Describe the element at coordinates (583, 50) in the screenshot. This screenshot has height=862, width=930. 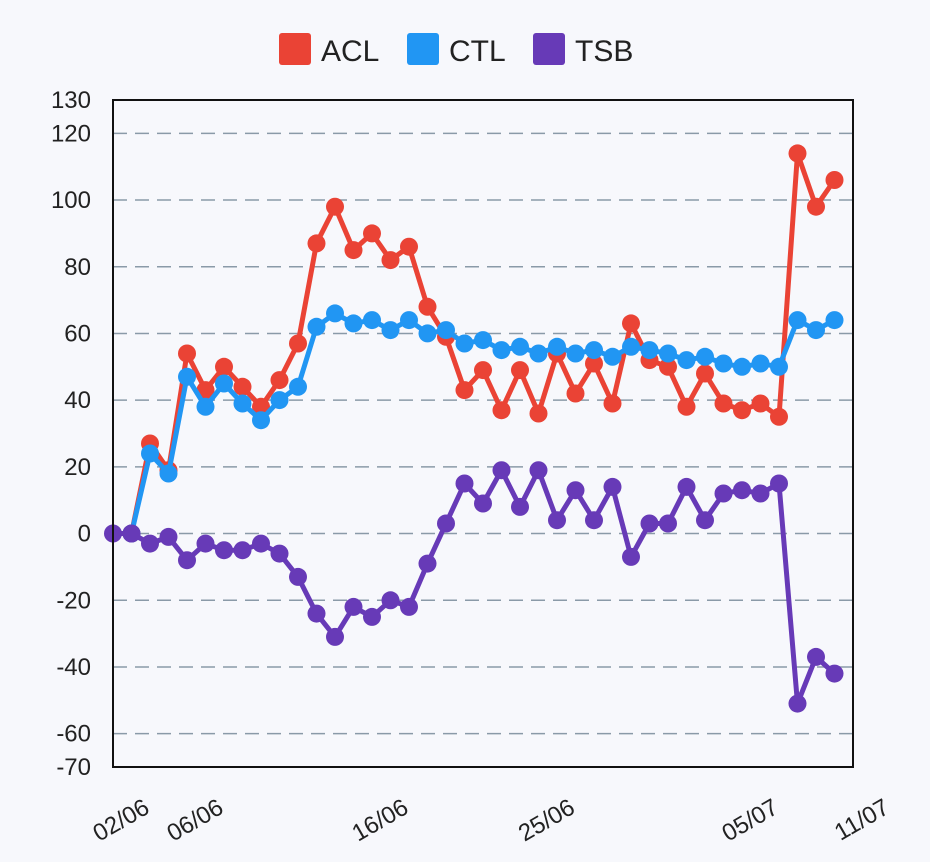
I see `legend-item-tsb: TSB` at that location.